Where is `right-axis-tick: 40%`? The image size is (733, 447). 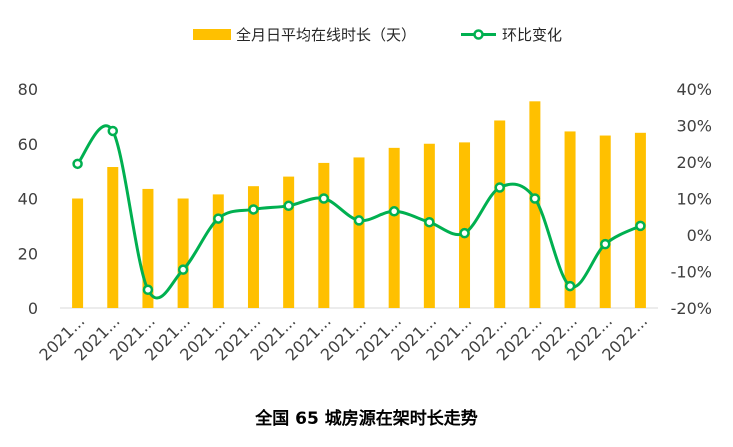 right-axis-tick: 40% is located at coordinates (694, 89).